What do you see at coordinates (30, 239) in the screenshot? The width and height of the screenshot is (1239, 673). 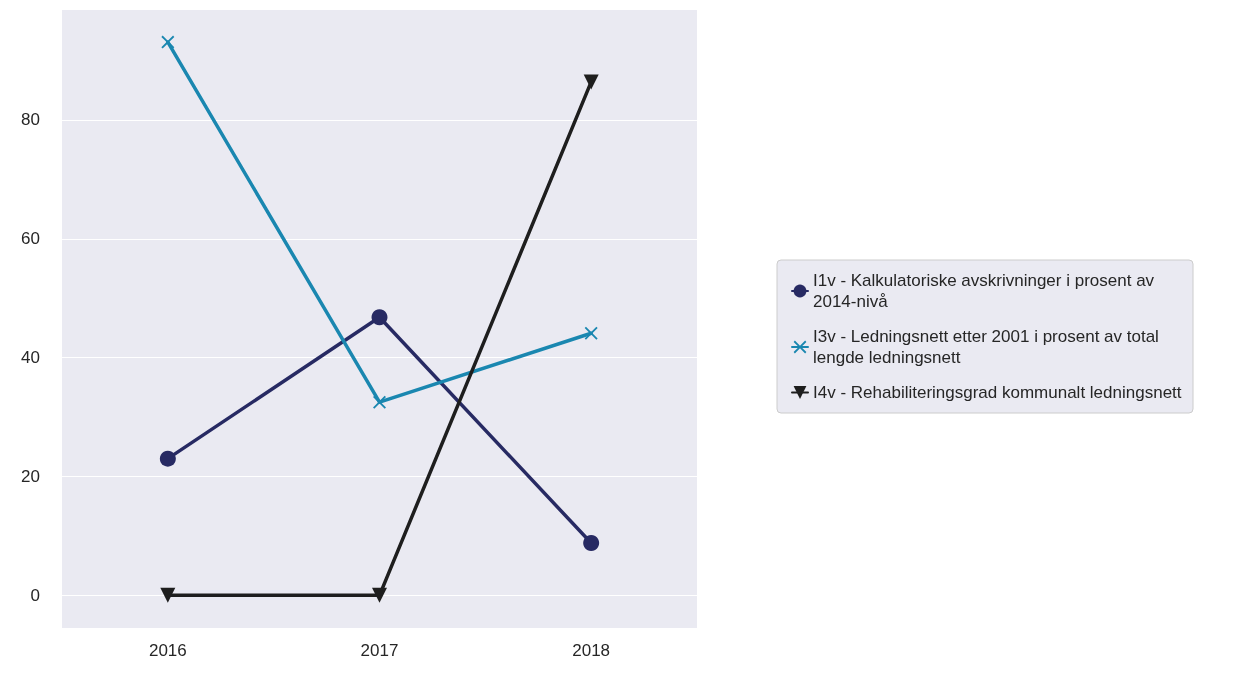 I see `y-tick-label: 60` at bounding box center [30, 239].